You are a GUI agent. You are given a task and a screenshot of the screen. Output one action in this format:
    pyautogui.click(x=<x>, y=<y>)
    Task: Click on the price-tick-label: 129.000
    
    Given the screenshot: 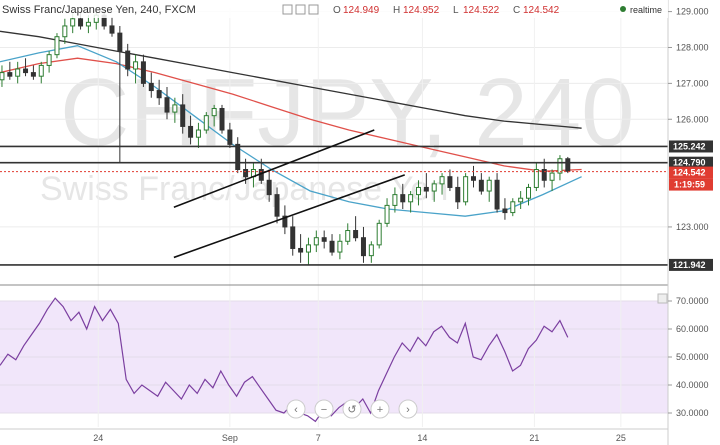 What is the action you would take?
    pyautogui.click(x=692, y=12)
    